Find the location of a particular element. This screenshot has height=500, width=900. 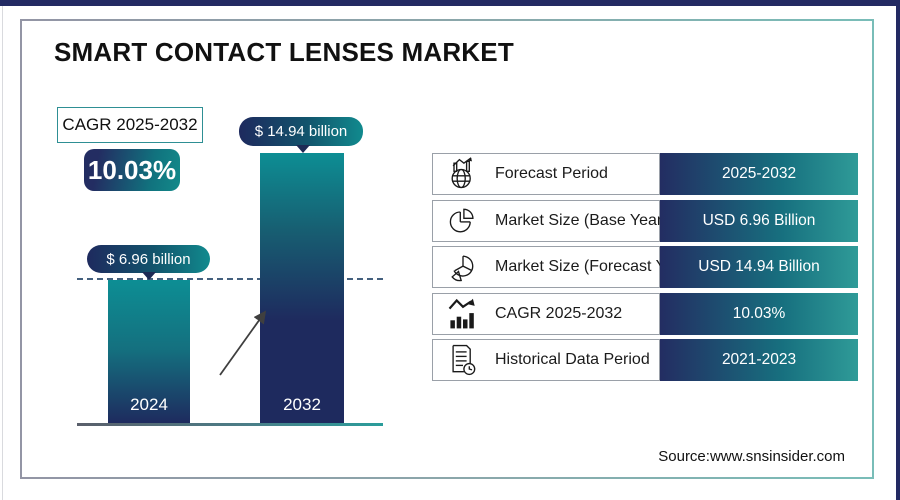

bar-chart-trend-icon is located at coordinates (463, 314).